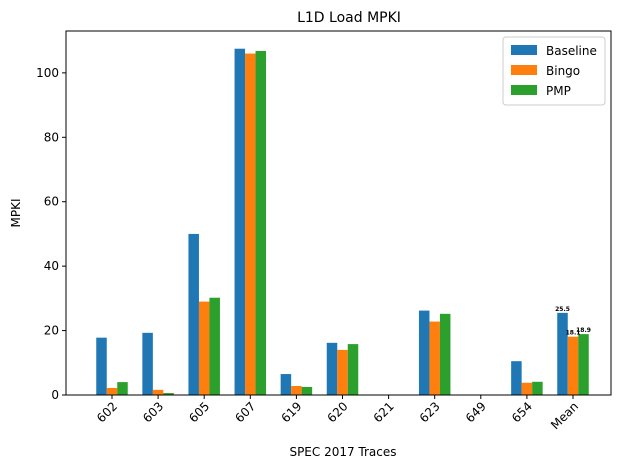 This screenshot has height=470, width=630. What do you see at coordinates (51, 234) in the screenshot?
I see `y-axis: 0 20 40 60 80 100` at bounding box center [51, 234].